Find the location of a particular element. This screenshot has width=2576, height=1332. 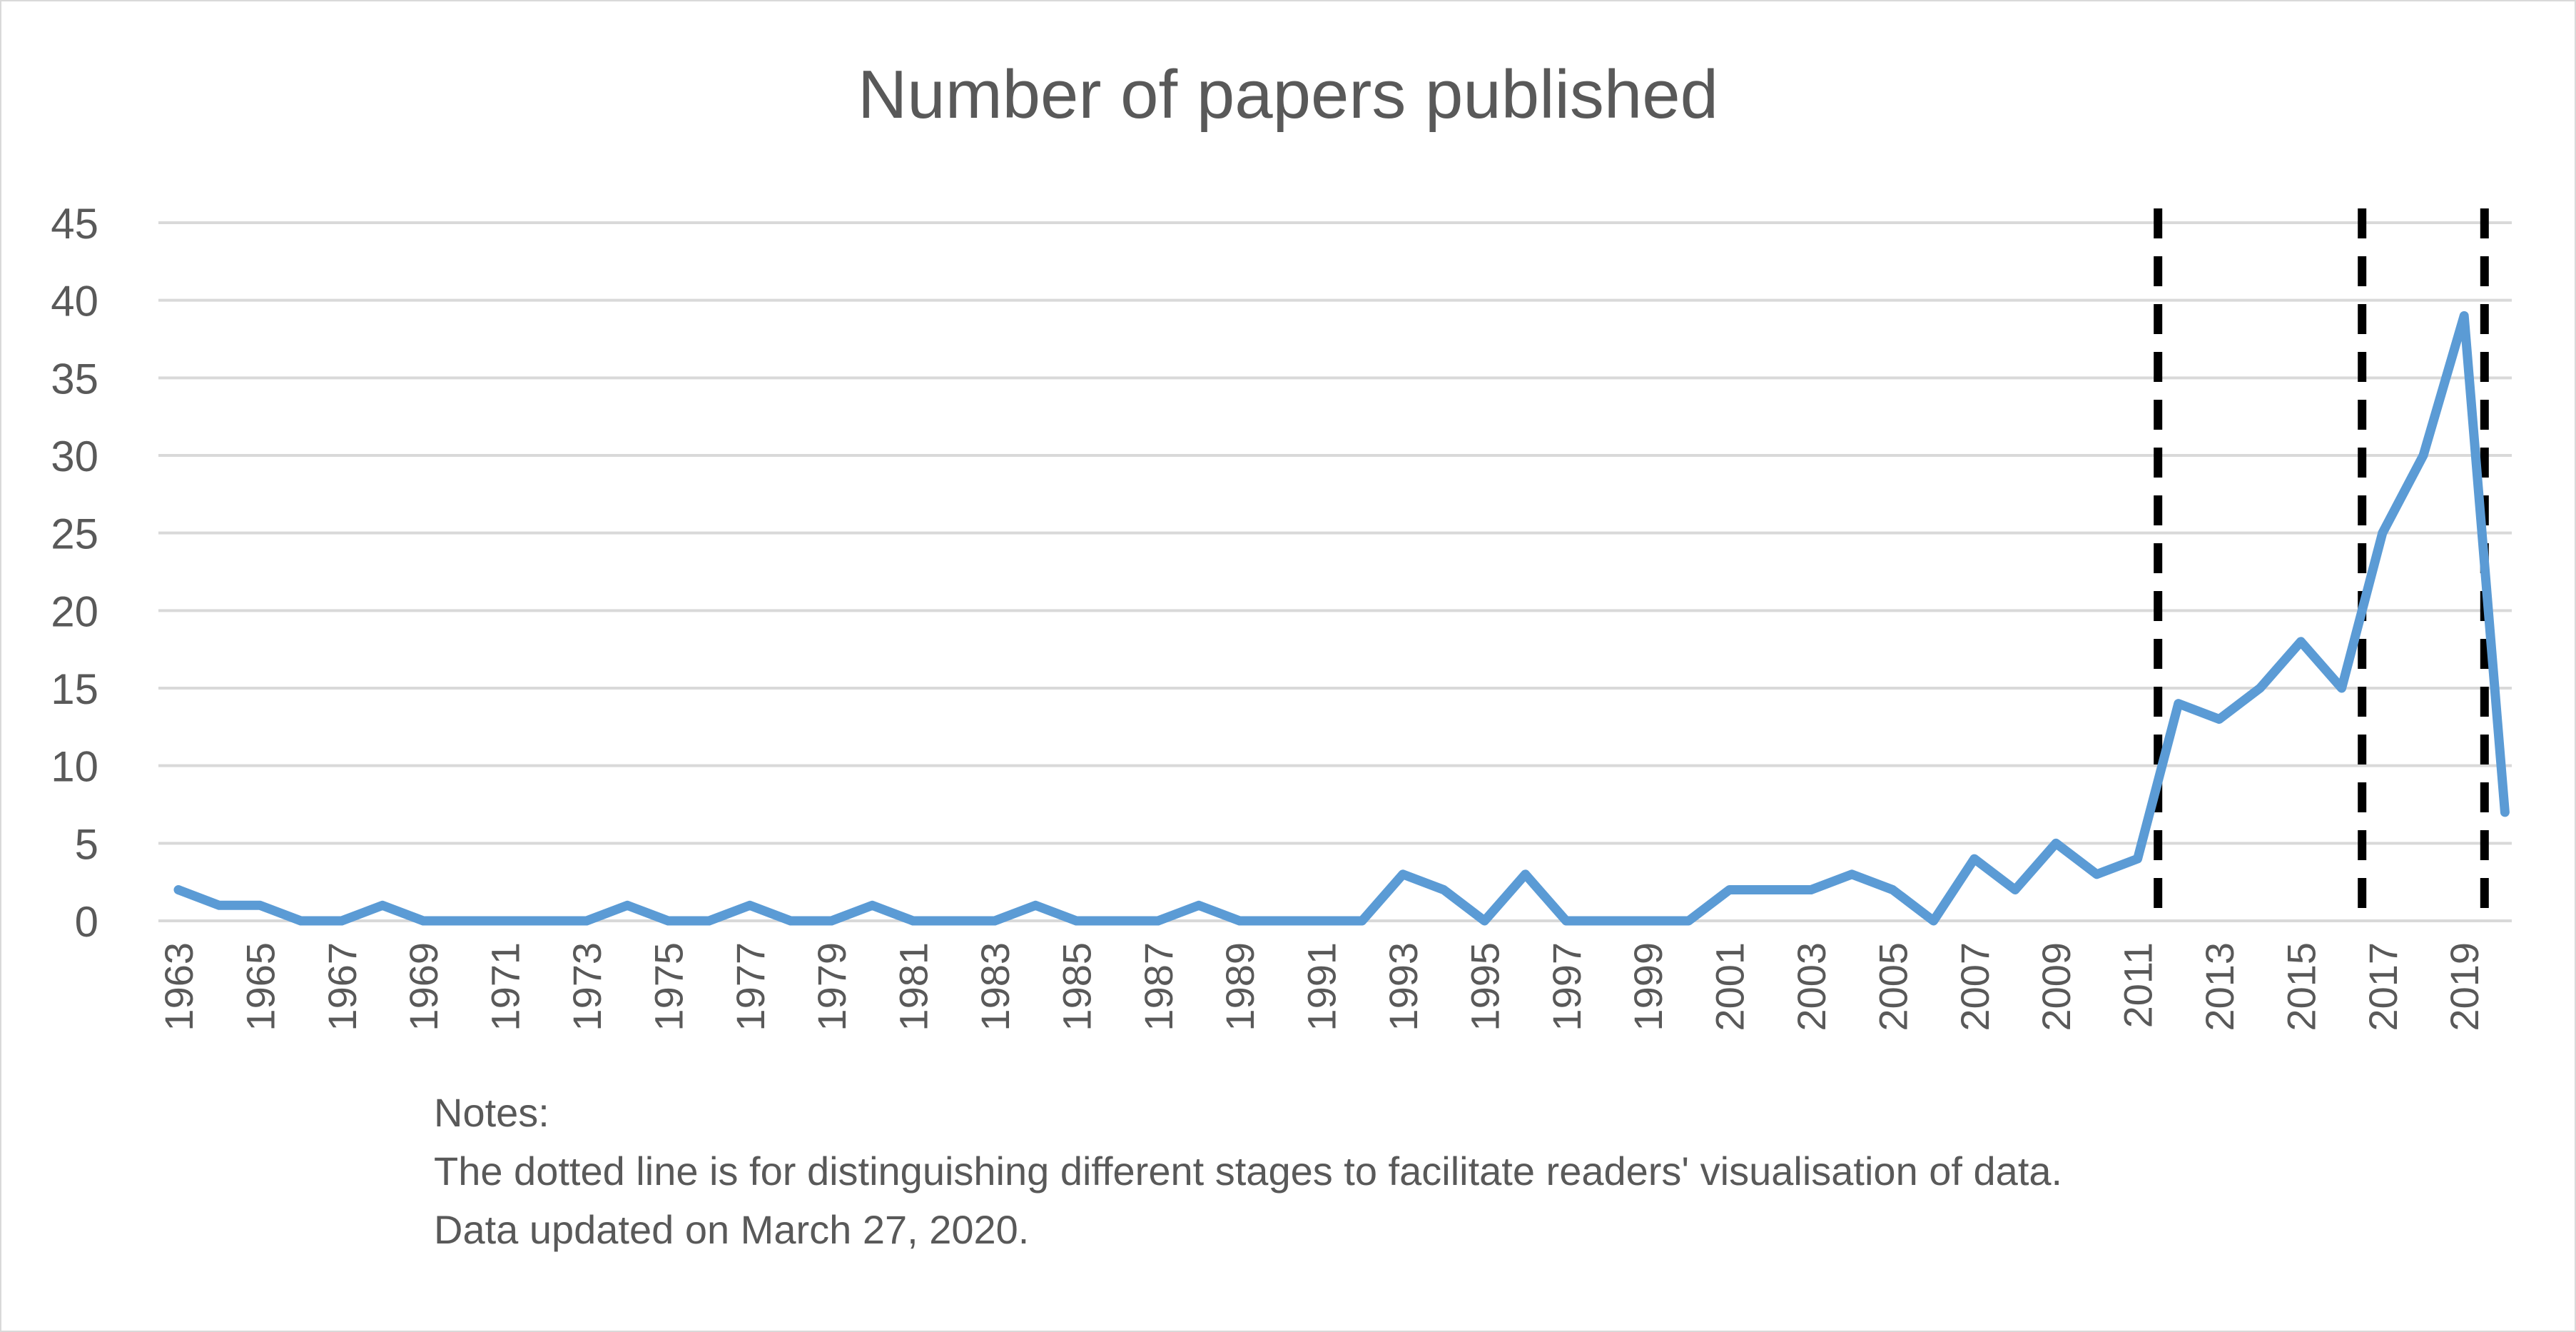

x-tick-label: 2009 is located at coordinates (2056, 986).